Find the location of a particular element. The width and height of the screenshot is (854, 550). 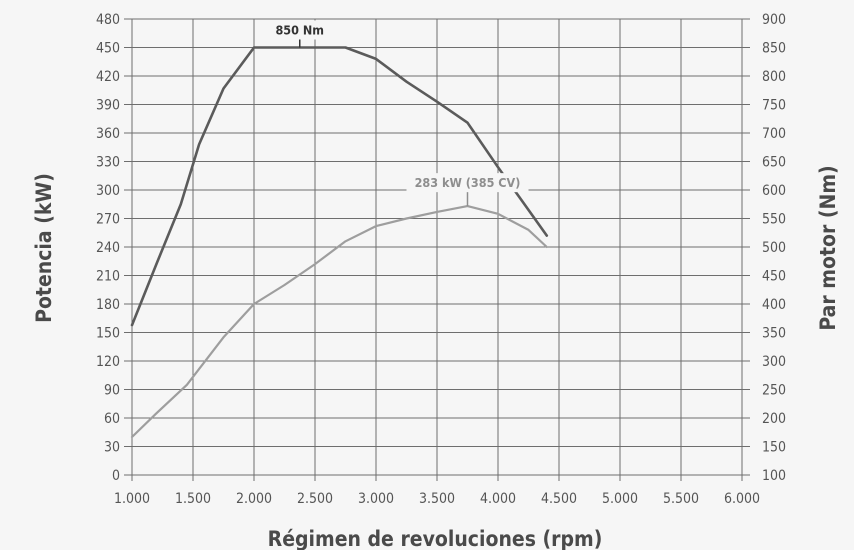

right-y-tick-label: 650 is located at coordinates (774, 163).